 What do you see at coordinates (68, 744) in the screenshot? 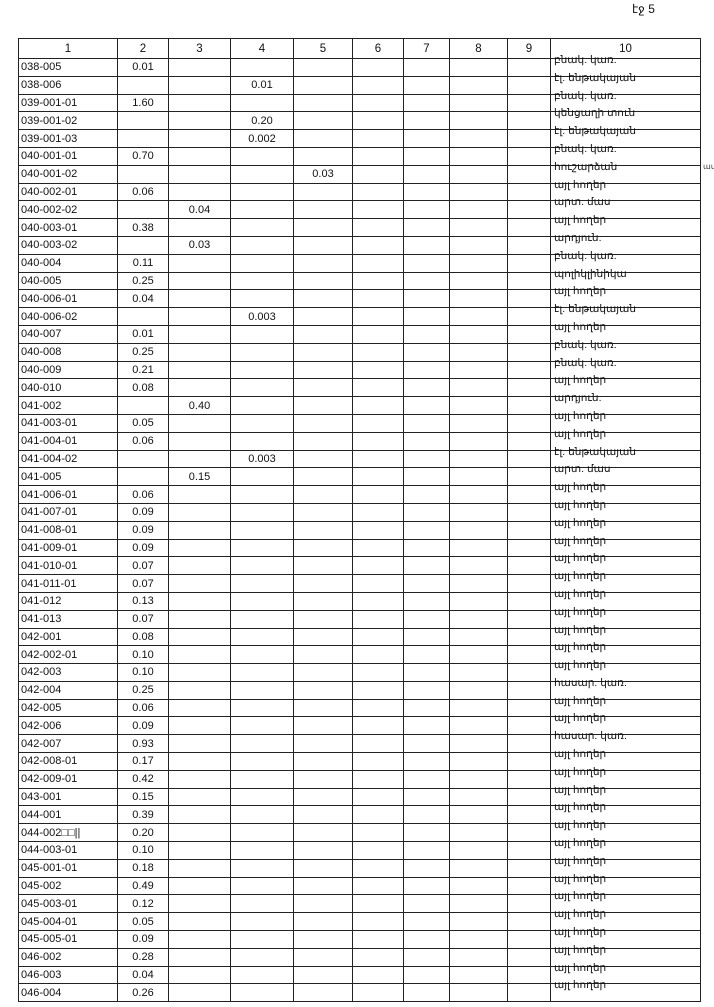
I see `parcel-code: 042-007` at bounding box center [68, 744].